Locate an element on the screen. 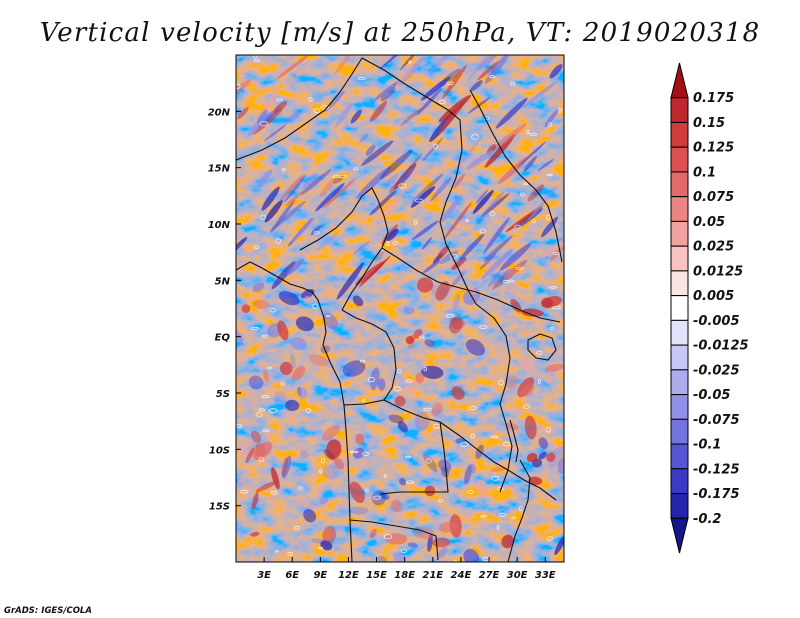 This screenshot has height=618, width=800. colorbar-label: 0.15 is located at coordinates (709, 123).